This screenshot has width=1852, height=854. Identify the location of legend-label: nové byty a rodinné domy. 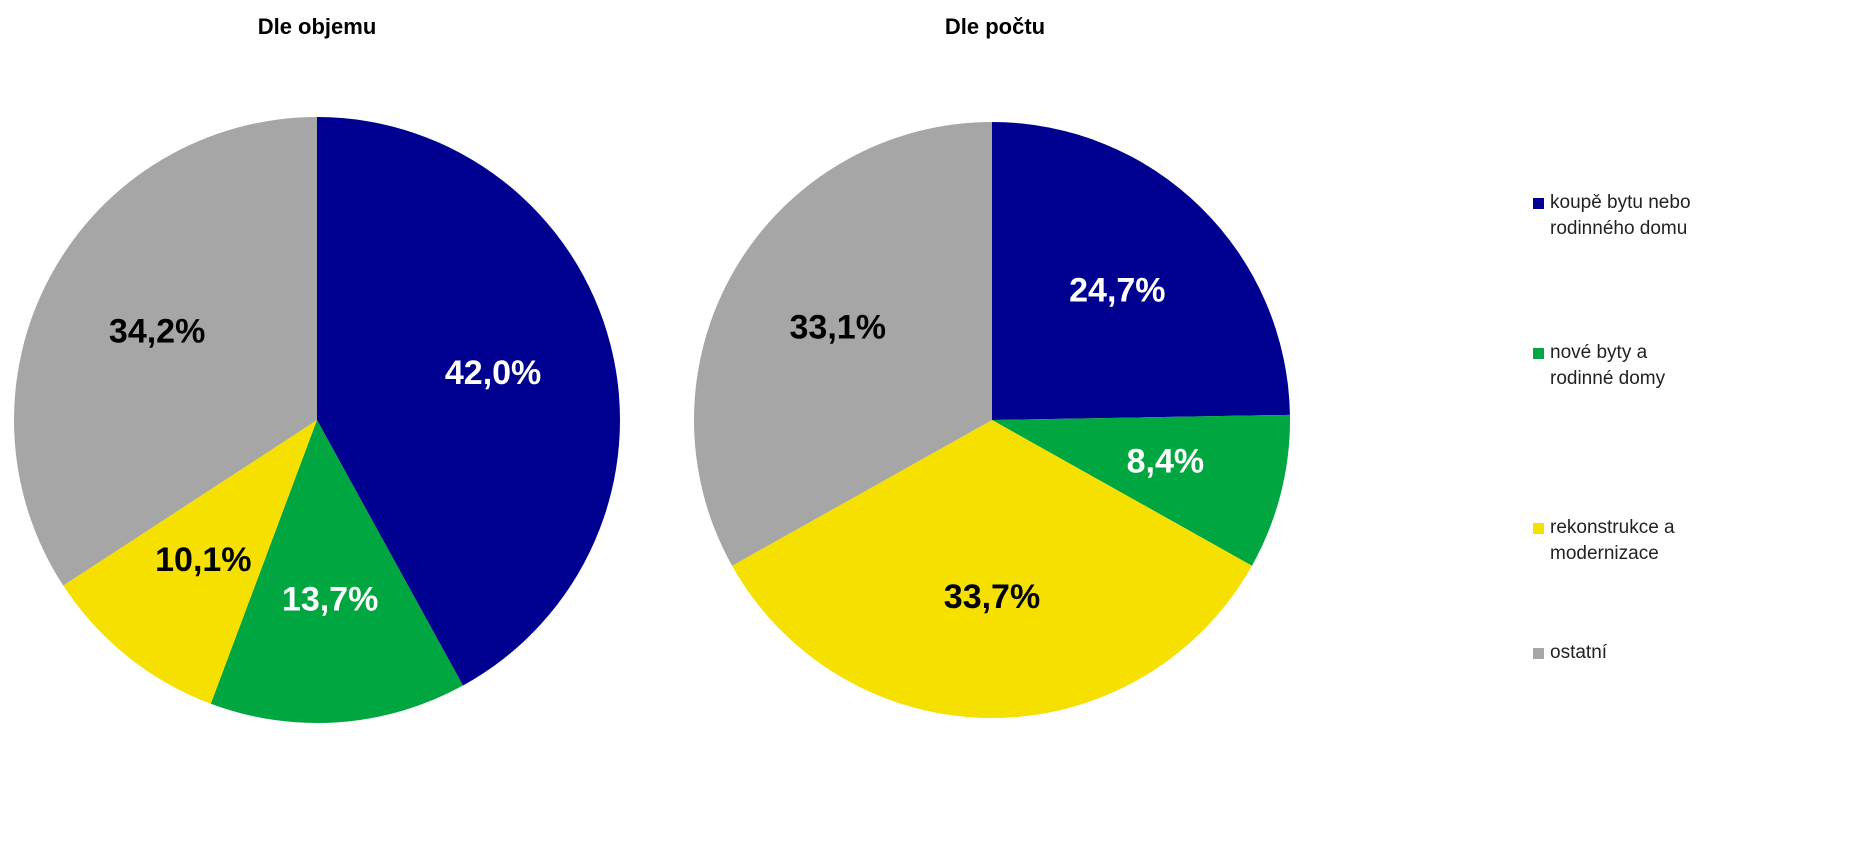
(1608, 365).